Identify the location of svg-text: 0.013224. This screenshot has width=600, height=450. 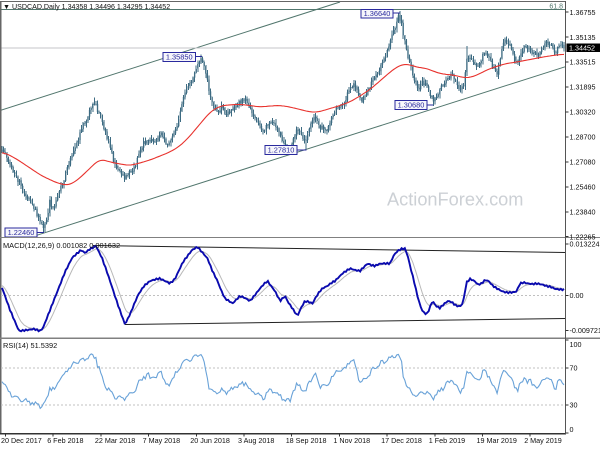
(585, 243).